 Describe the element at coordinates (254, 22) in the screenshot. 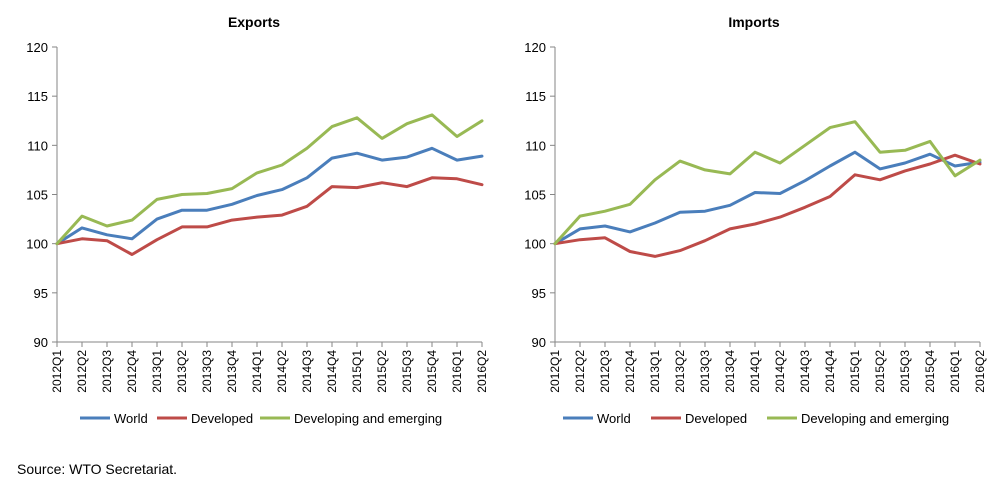

I see `chart-title: Exports` at that location.